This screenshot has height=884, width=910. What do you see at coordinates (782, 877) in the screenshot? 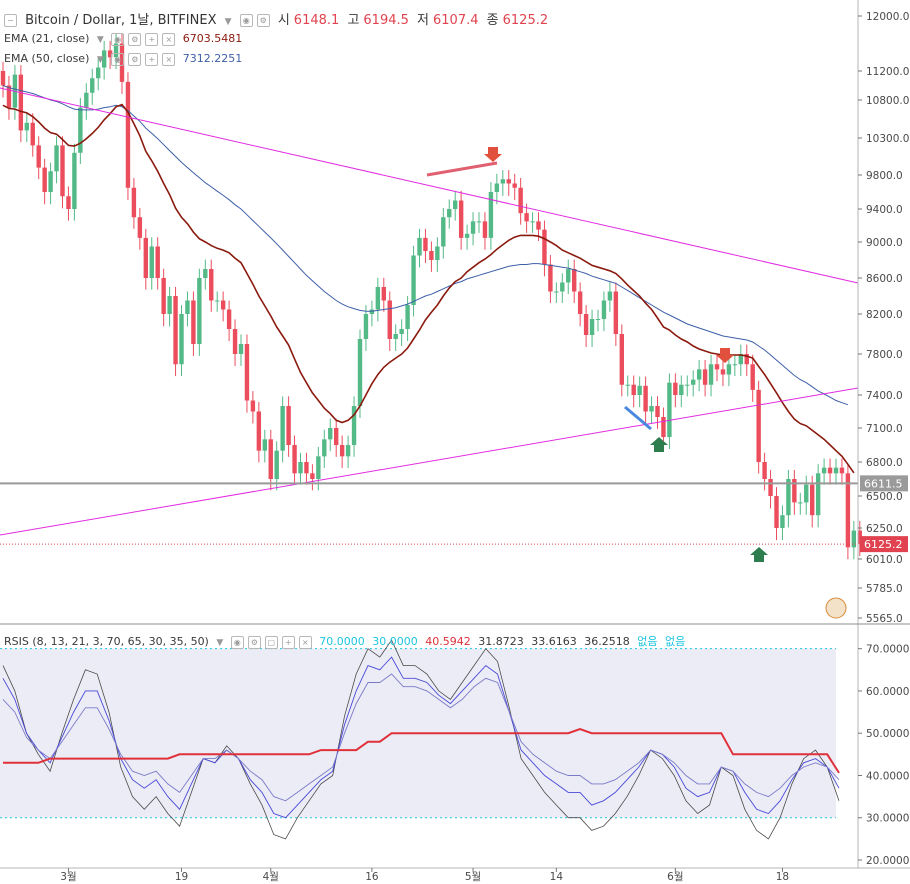
I see `time-tick-label: 18` at bounding box center [782, 877].